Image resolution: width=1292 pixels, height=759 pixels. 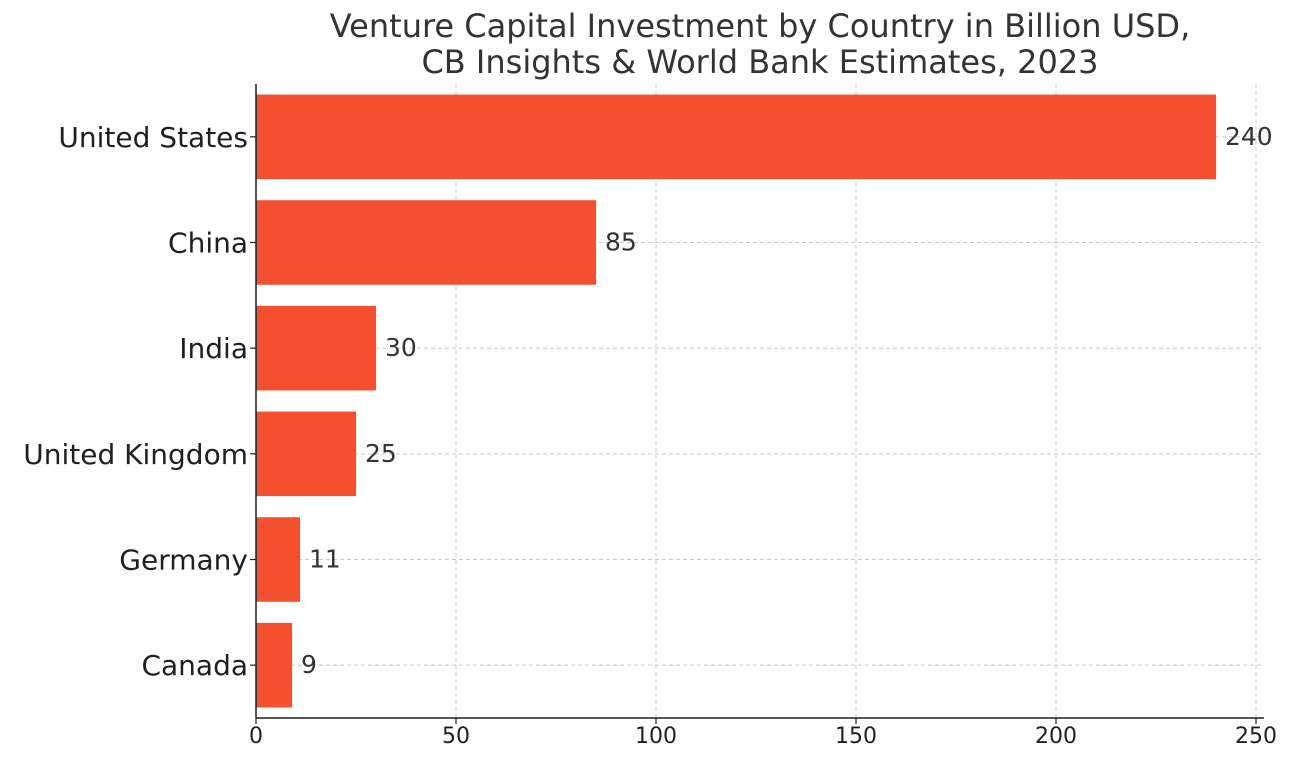 What do you see at coordinates (183, 560) in the screenshot?
I see `category-label: Germany` at bounding box center [183, 560].